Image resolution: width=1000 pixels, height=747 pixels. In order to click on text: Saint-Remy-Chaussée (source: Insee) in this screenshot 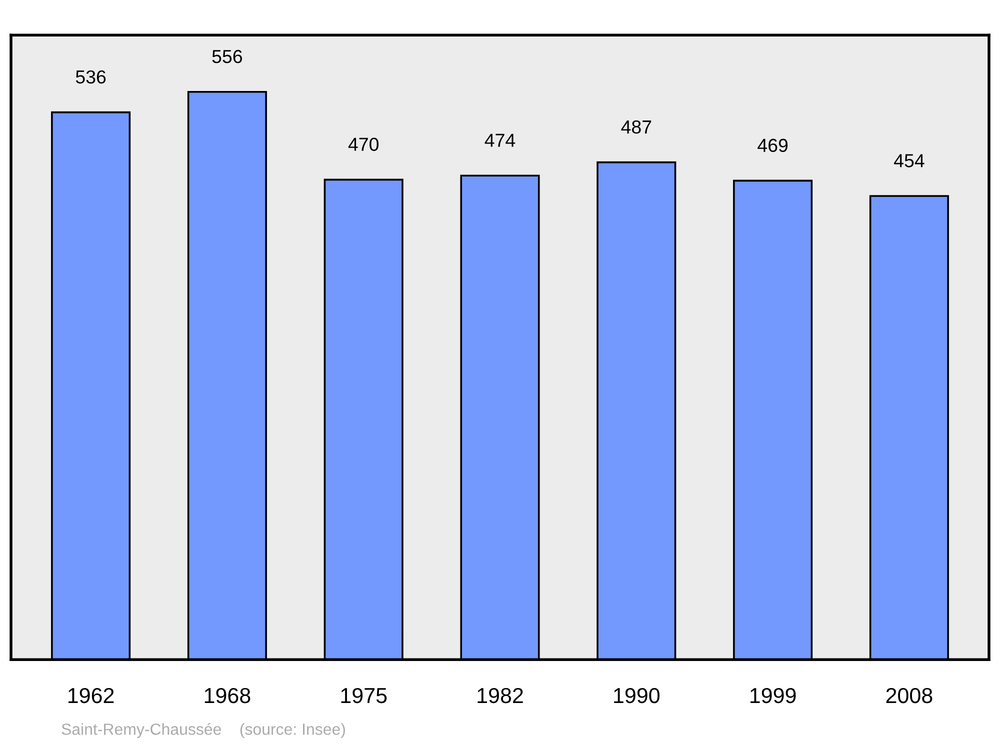, I will do `click(203, 730)`.